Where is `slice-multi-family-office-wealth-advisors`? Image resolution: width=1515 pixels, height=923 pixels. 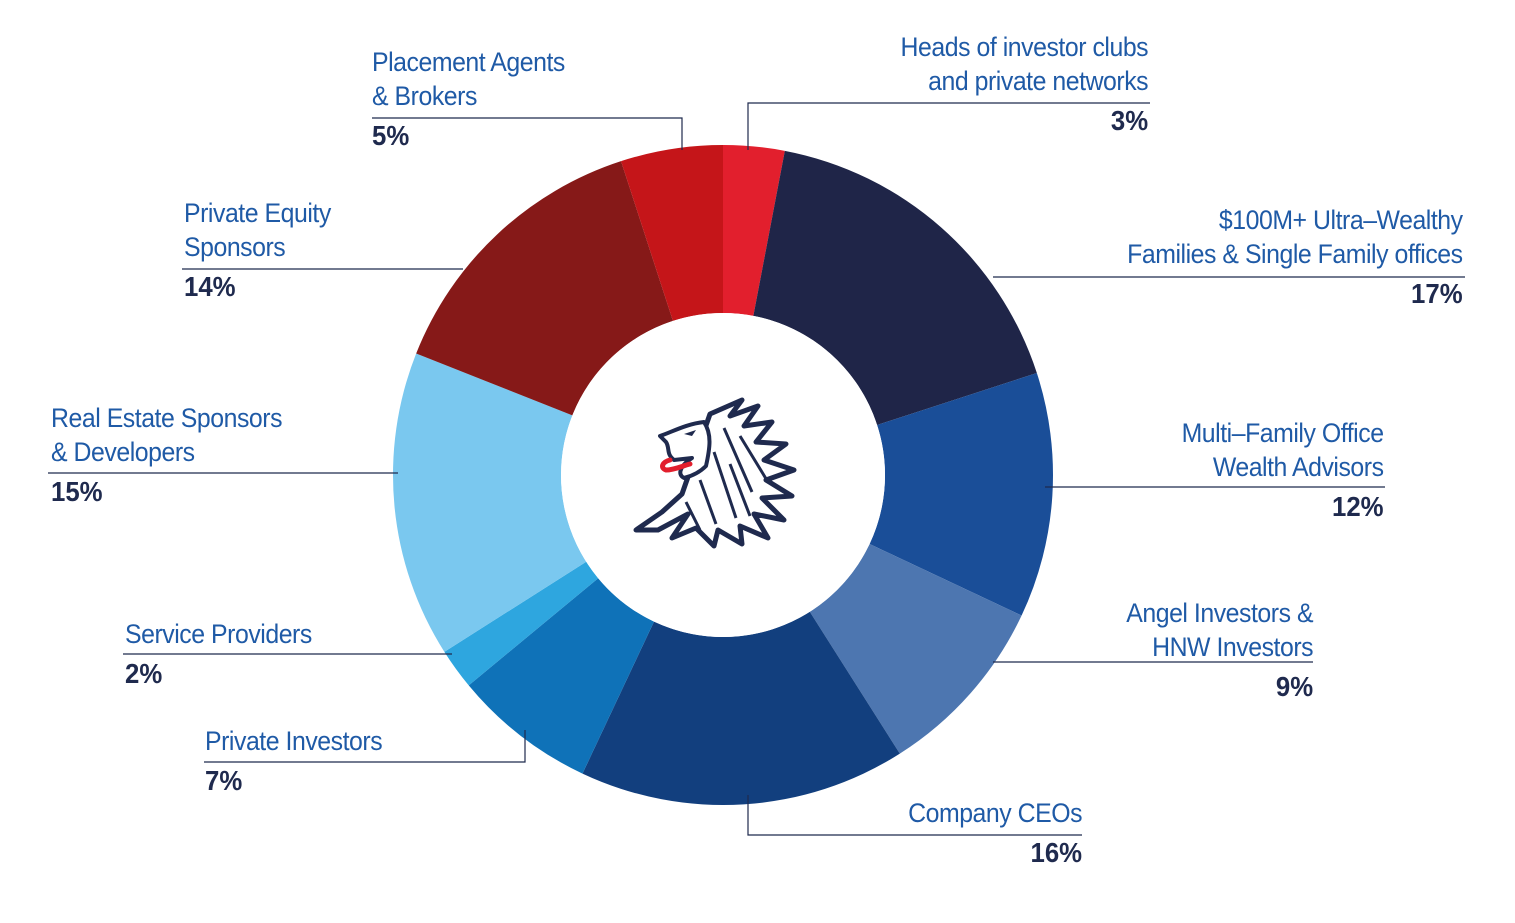
slice-multi-family-office-wealth-advisors is located at coordinates (961, 494).